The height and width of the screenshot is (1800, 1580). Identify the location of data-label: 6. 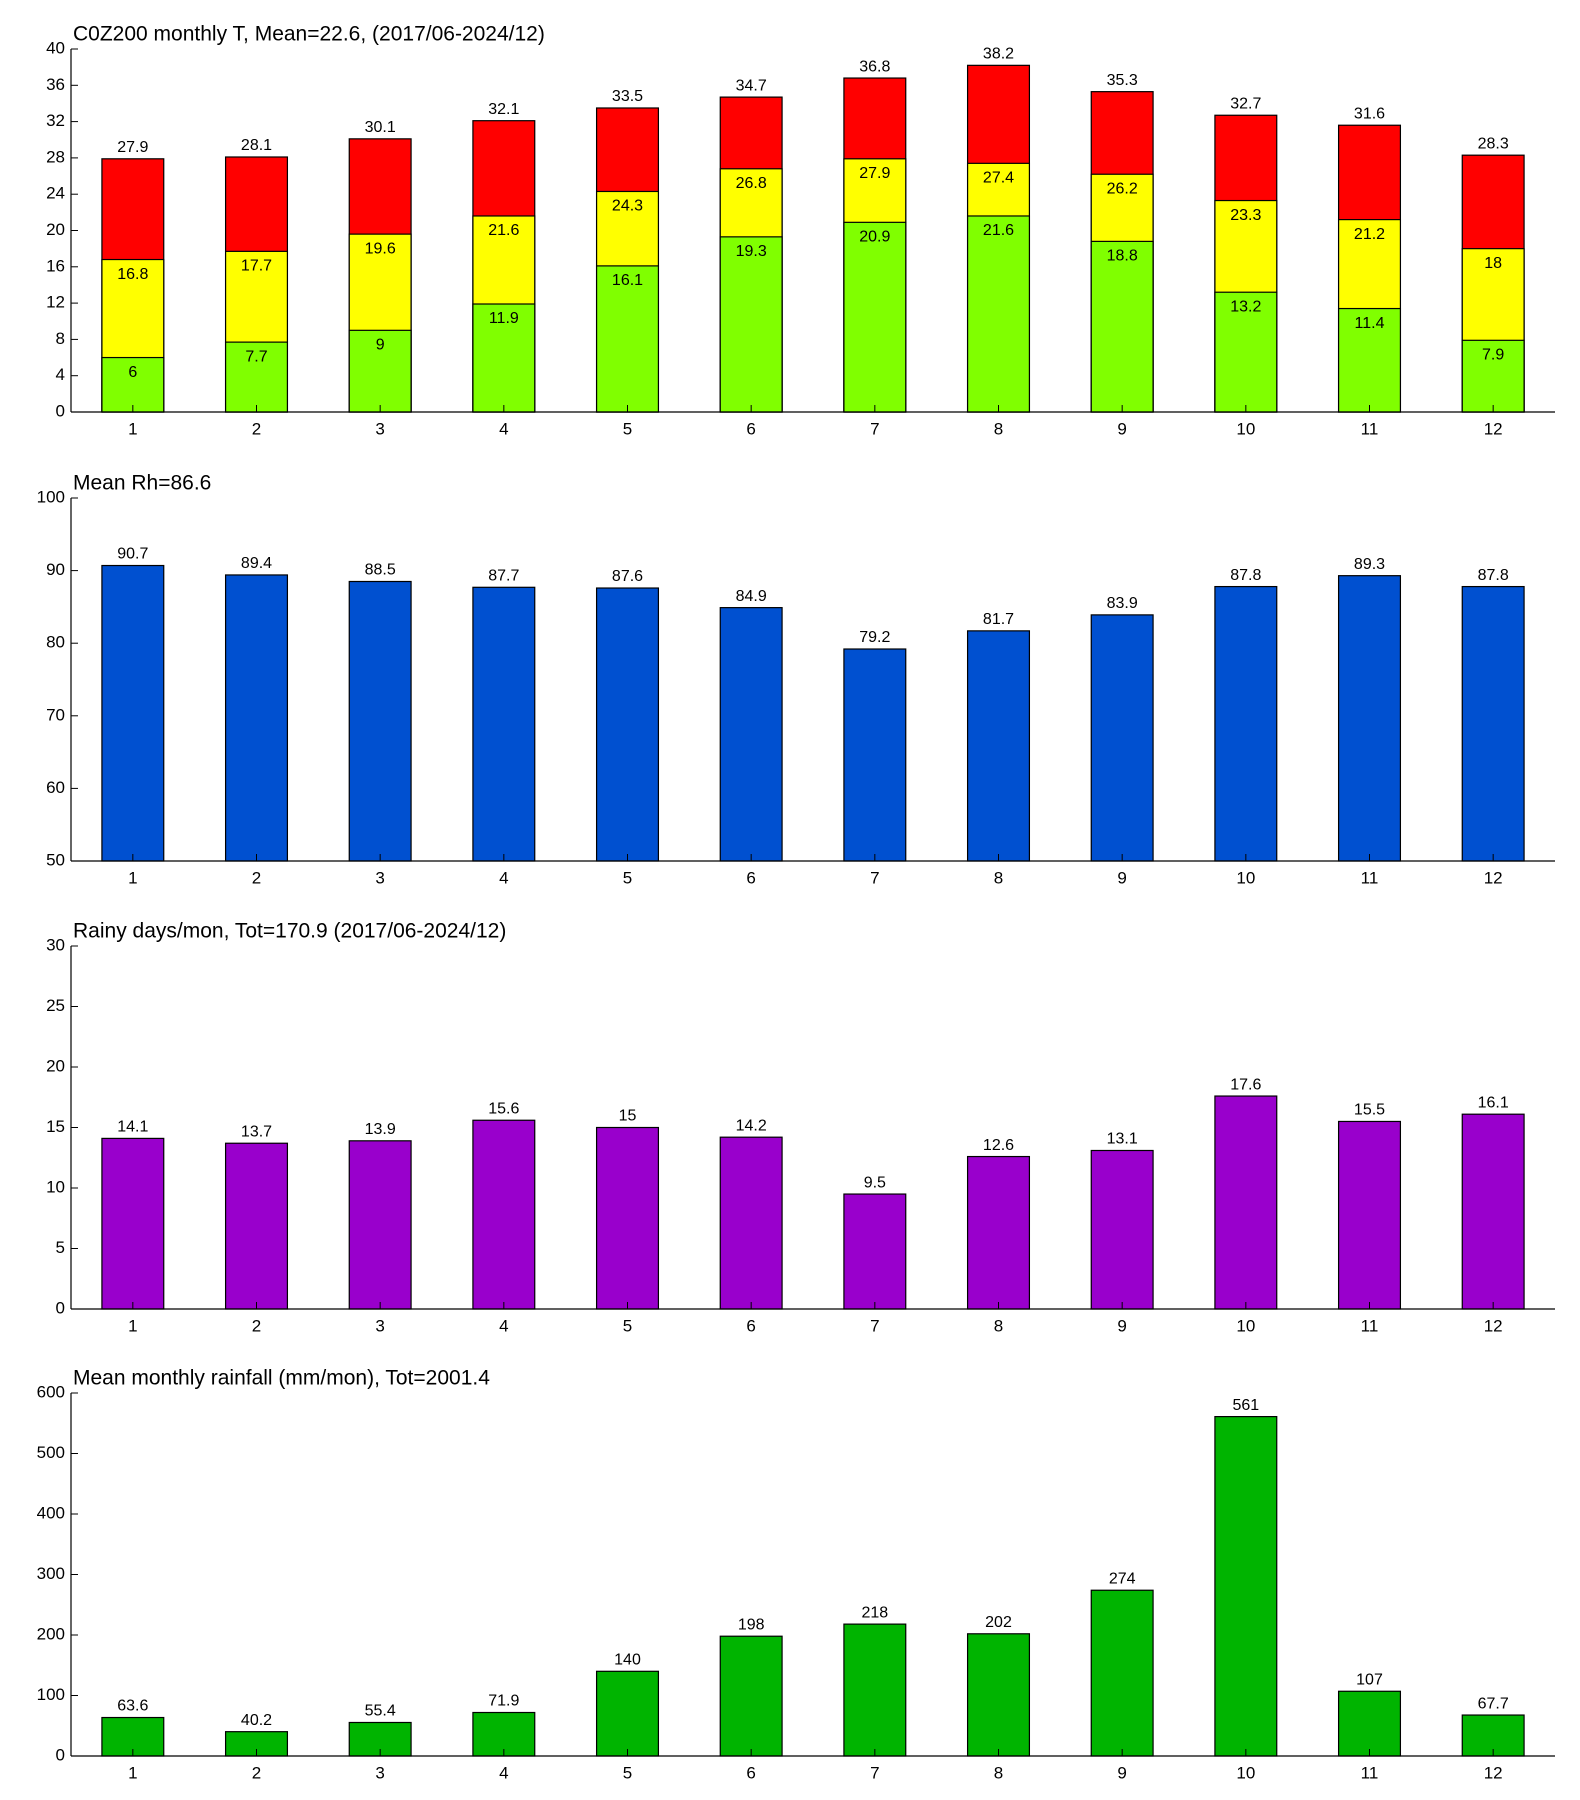
(132, 372).